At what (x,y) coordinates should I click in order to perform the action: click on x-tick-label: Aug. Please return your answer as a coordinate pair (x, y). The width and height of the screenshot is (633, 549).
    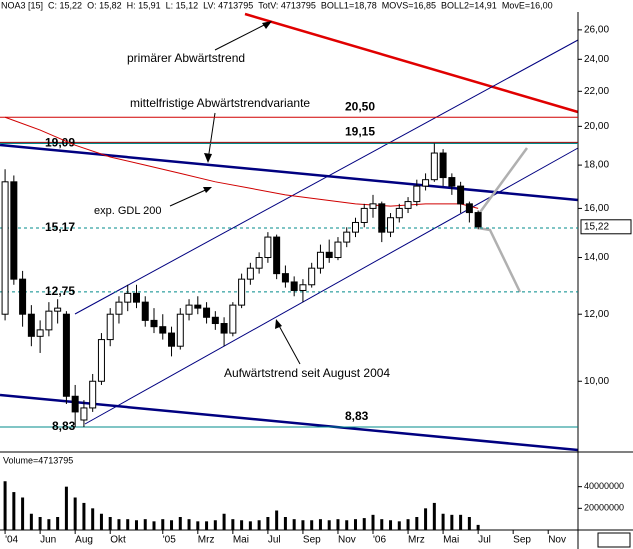
    Looking at the image, I should click on (84, 540).